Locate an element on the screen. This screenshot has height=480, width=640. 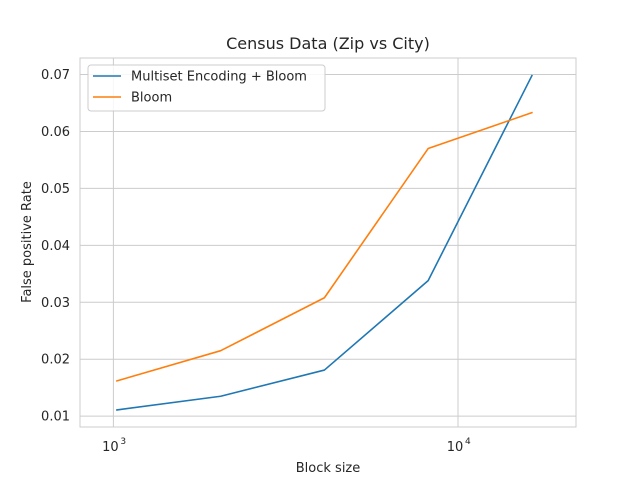
y-tick-label: 0.02 is located at coordinates (55, 360).